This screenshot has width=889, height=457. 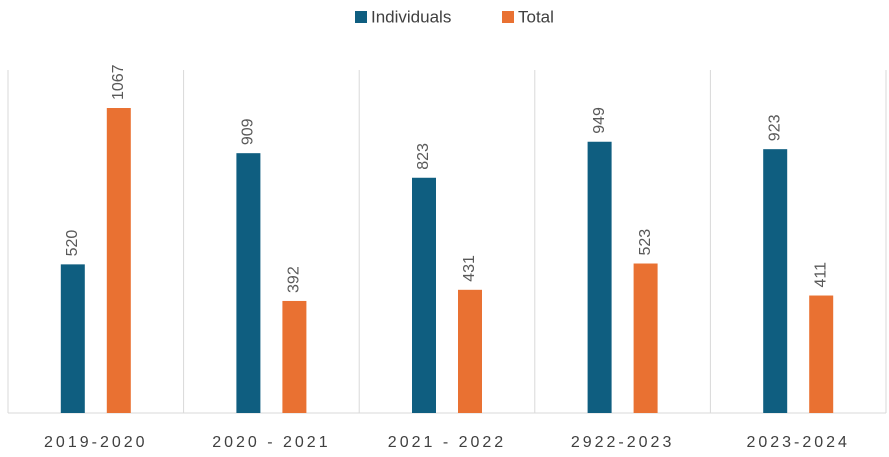 What do you see at coordinates (294, 279) in the screenshot?
I see `value-label: 392` at bounding box center [294, 279].